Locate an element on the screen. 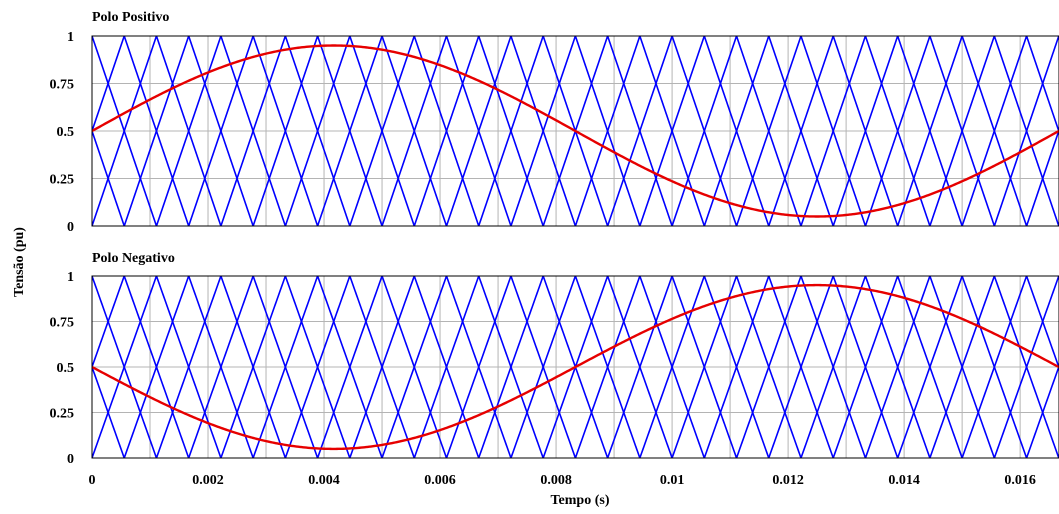 The height and width of the screenshot is (514, 1059). panel-title-positive: Polo Positivo is located at coordinates (130, 17).